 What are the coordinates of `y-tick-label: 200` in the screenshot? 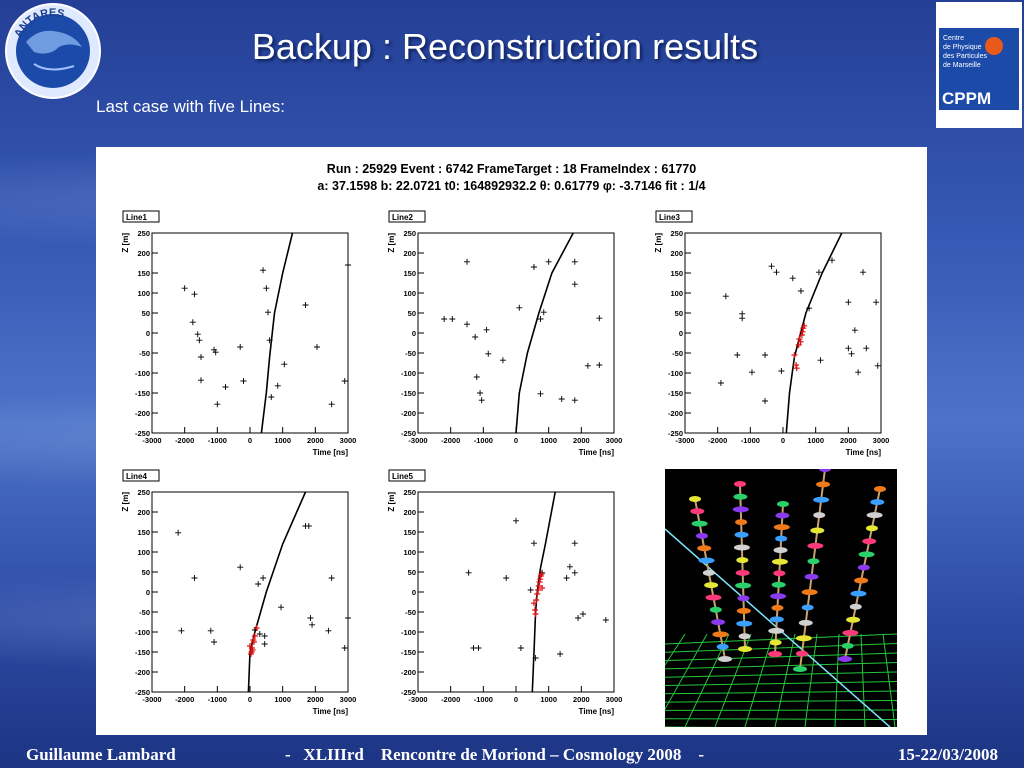 It's located at (143, 253).